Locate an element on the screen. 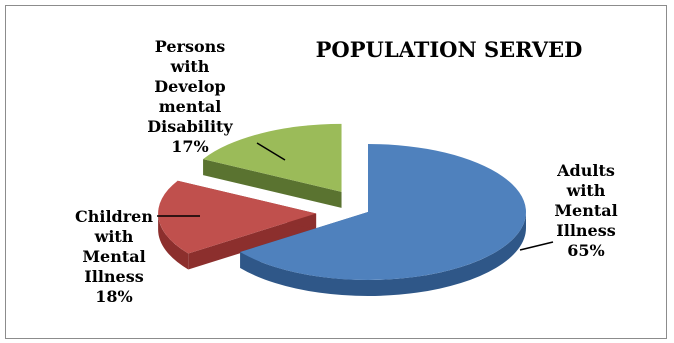 This screenshot has height=343, width=674. slice-label: Adults with Mental Illness 65% is located at coordinates (585, 210).